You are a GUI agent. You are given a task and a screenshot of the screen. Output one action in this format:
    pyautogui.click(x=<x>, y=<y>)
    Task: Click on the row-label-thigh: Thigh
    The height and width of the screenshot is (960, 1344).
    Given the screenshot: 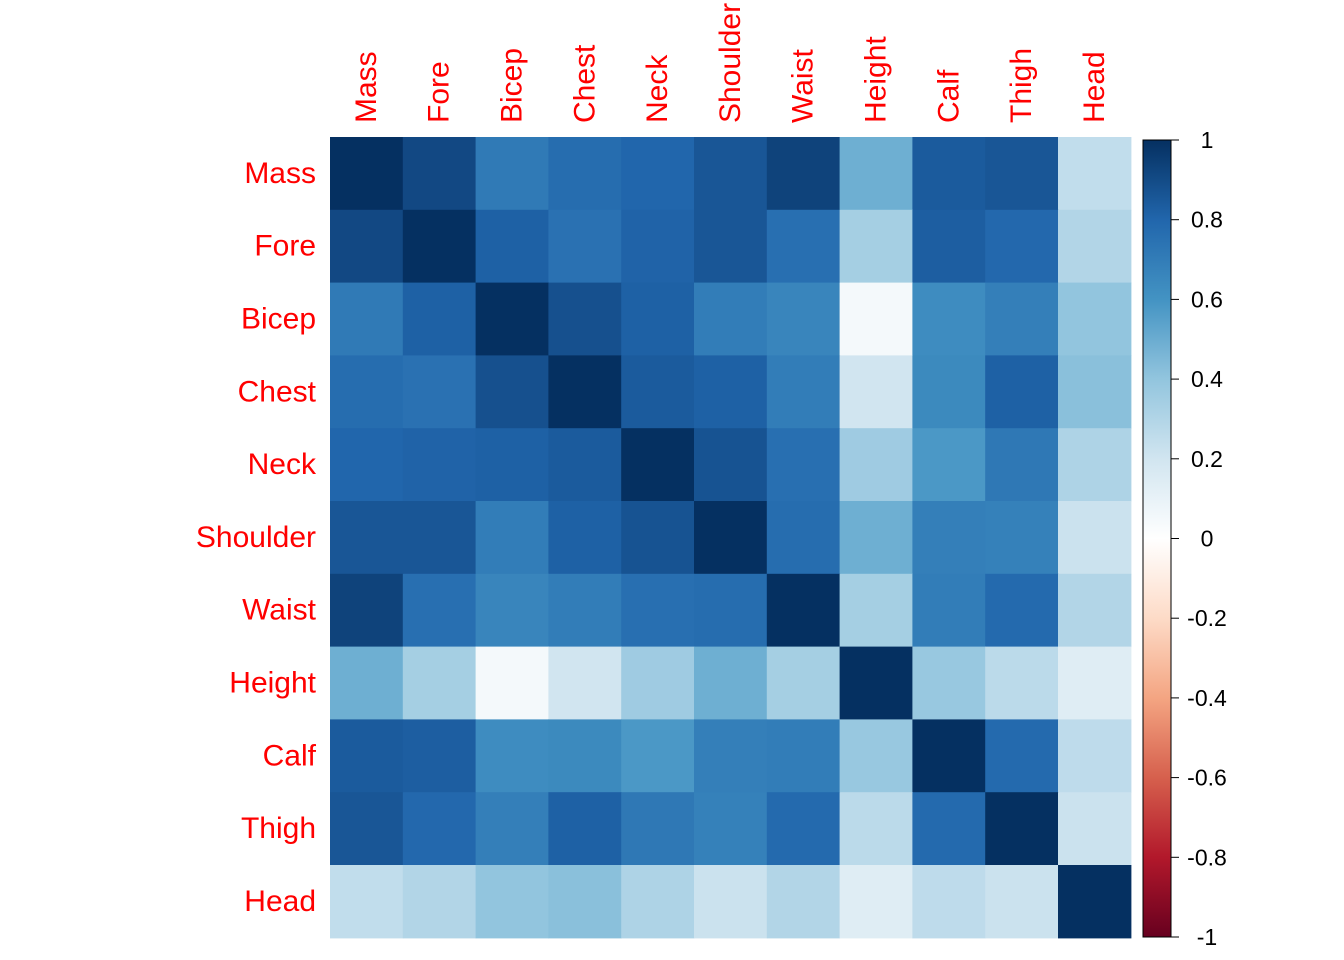 What is the action you would take?
    pyautogui.click(x=278, y=828)
    